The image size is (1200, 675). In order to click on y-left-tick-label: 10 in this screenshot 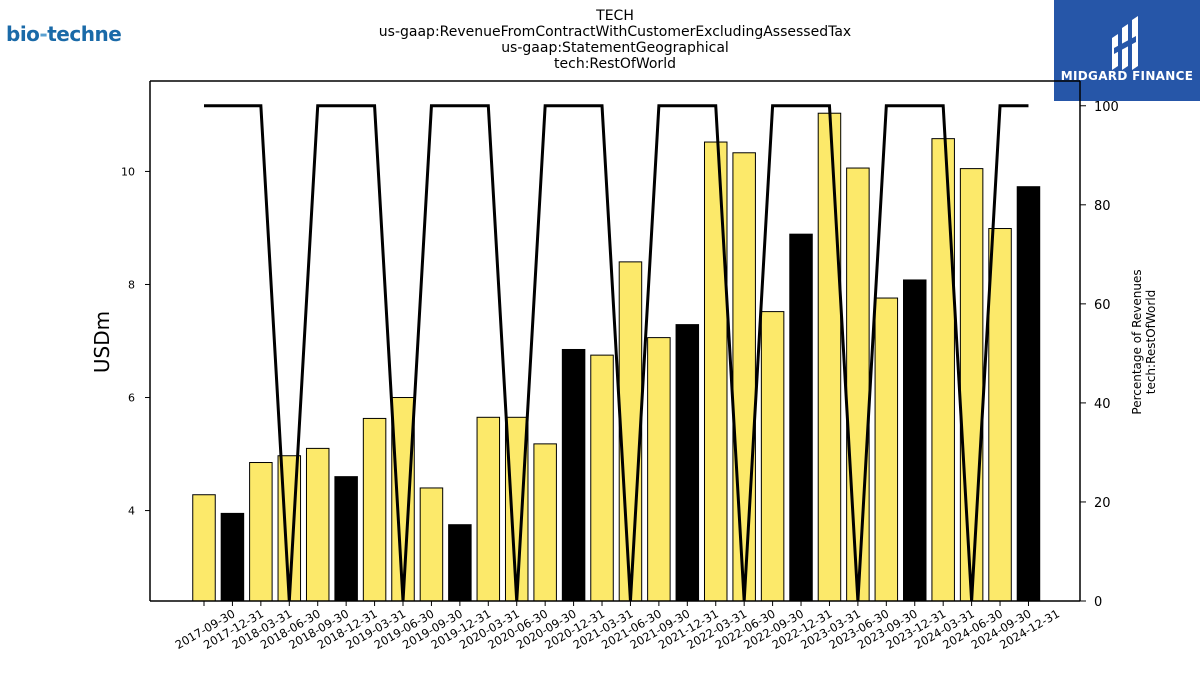, I will do `click(128, 171)`.